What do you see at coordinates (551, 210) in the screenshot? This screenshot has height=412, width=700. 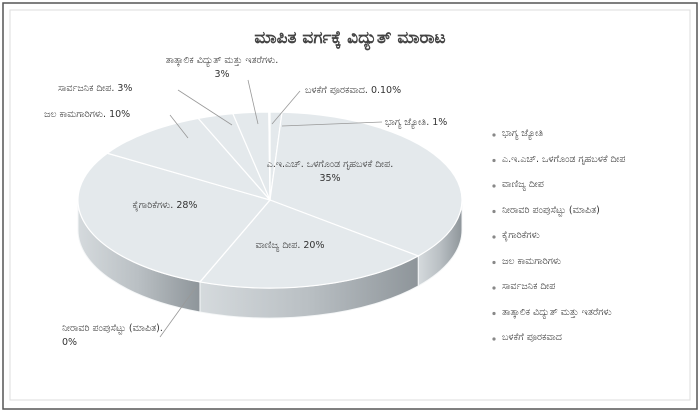 I see `legend-label: ನೀರಾವರಿ ಪಂಪುಸೆಟ್ಟು (ಮಾಪಿತ)` at bounding box center [551, 210].